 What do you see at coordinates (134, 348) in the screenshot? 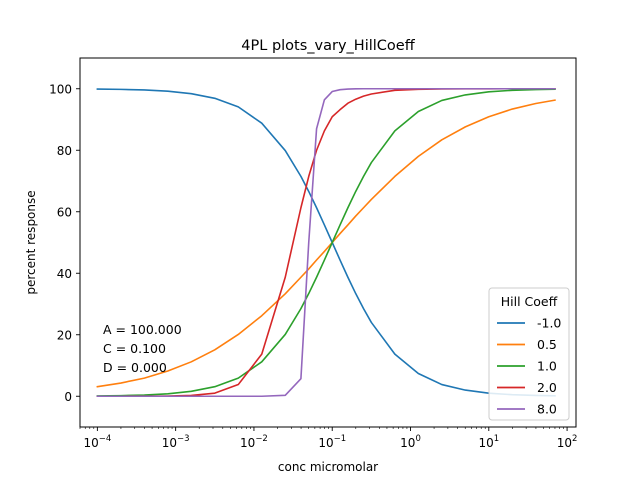
I see `annotation-c: C = 0.100` at bounding box center [134, 348].